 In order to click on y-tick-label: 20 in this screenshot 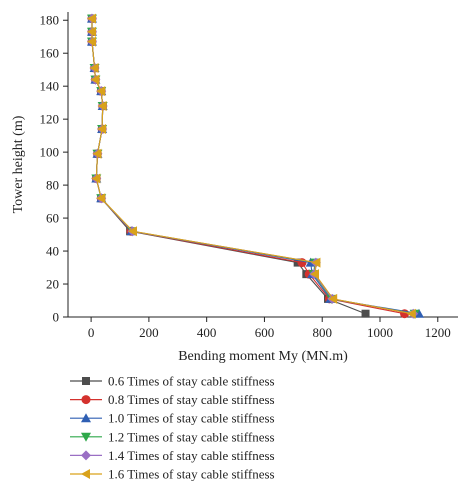, I will do `click(52, 284)`.